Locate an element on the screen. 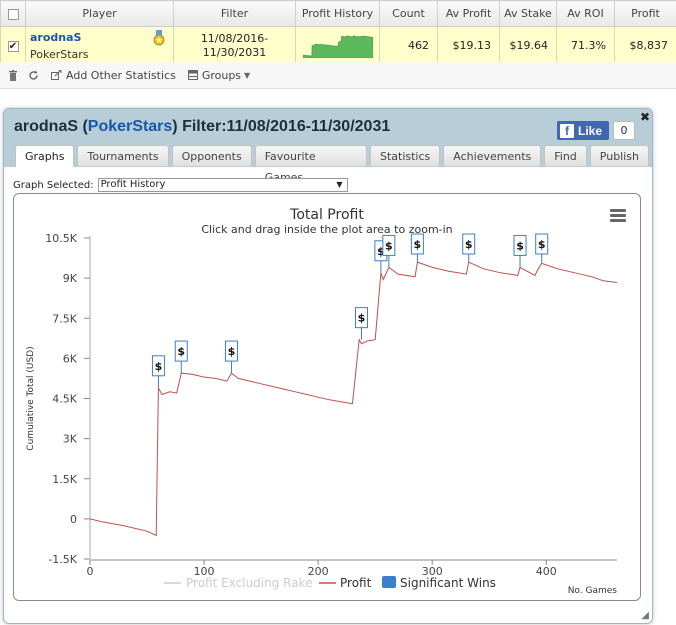  facebook-like-button: f Like is located at coordinates (583, 130).